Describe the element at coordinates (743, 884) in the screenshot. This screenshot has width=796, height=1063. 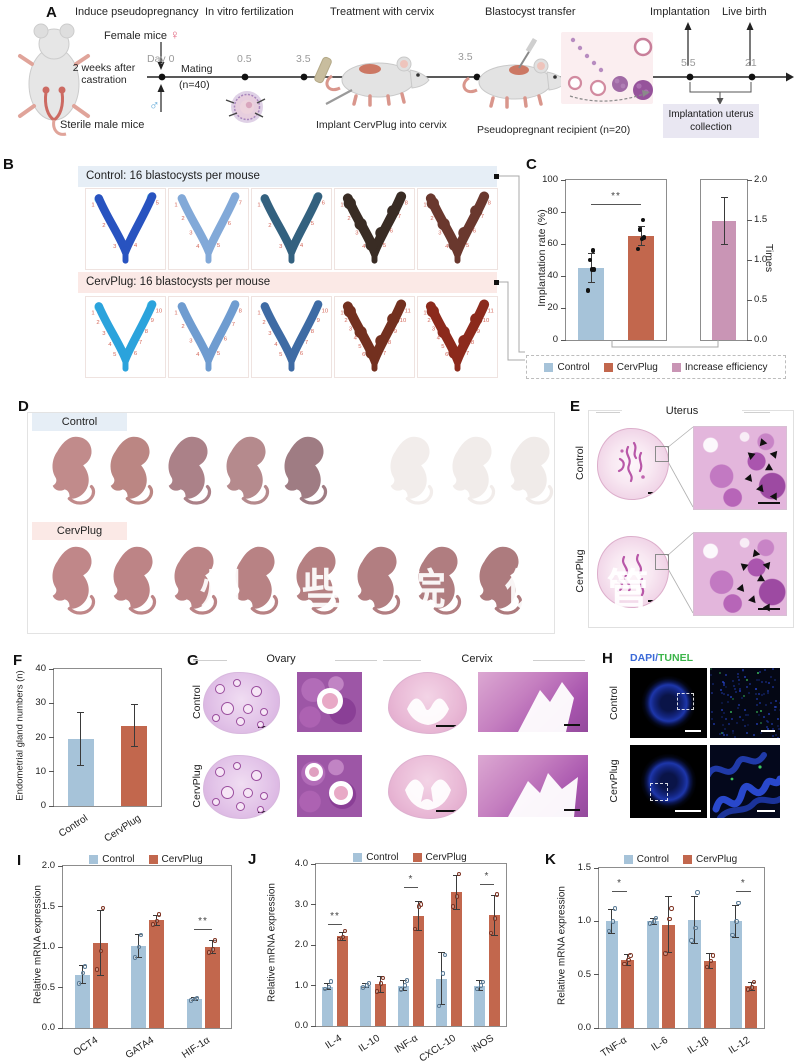
I see `significance-label: *` at that location.